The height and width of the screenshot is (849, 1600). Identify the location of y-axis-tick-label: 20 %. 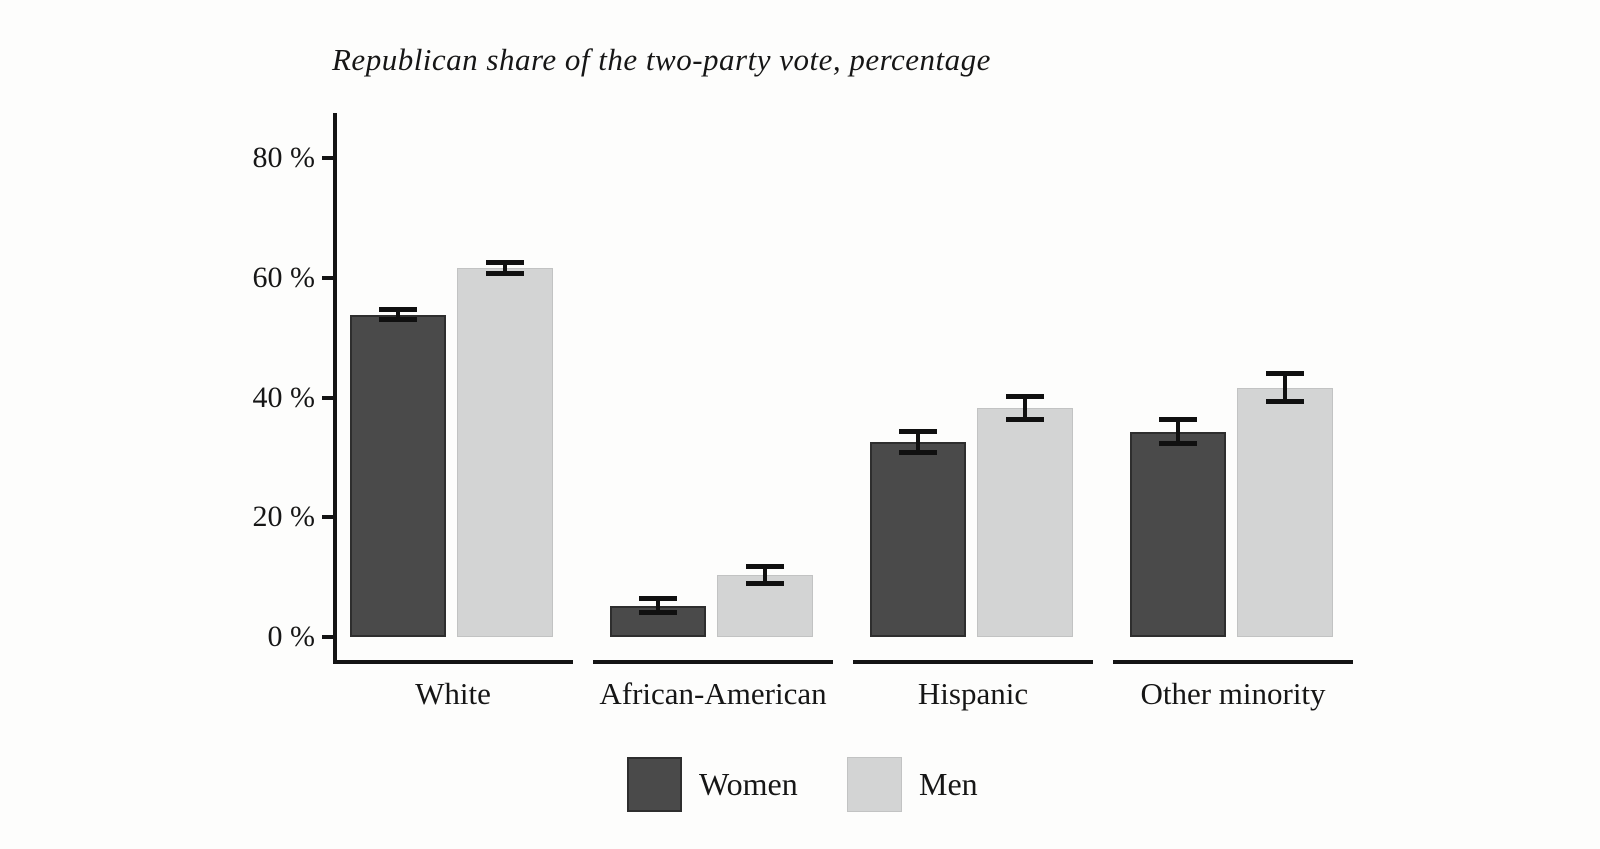
(284, 517).